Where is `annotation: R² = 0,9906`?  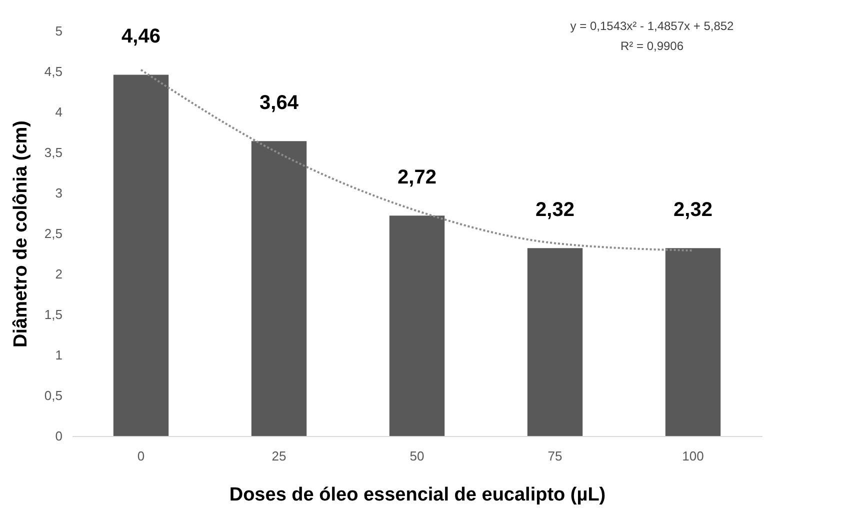
annotation: R² = 0,9906 is located at coordinates (652, 46).